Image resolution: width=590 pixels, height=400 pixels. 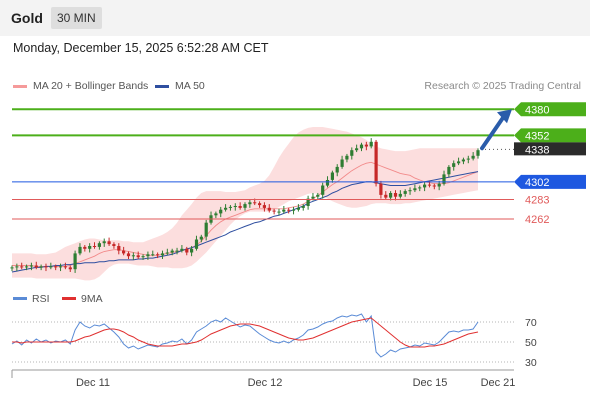 I want to click on top-bar: Gold 30 MIN, so click(x=295, y=18).